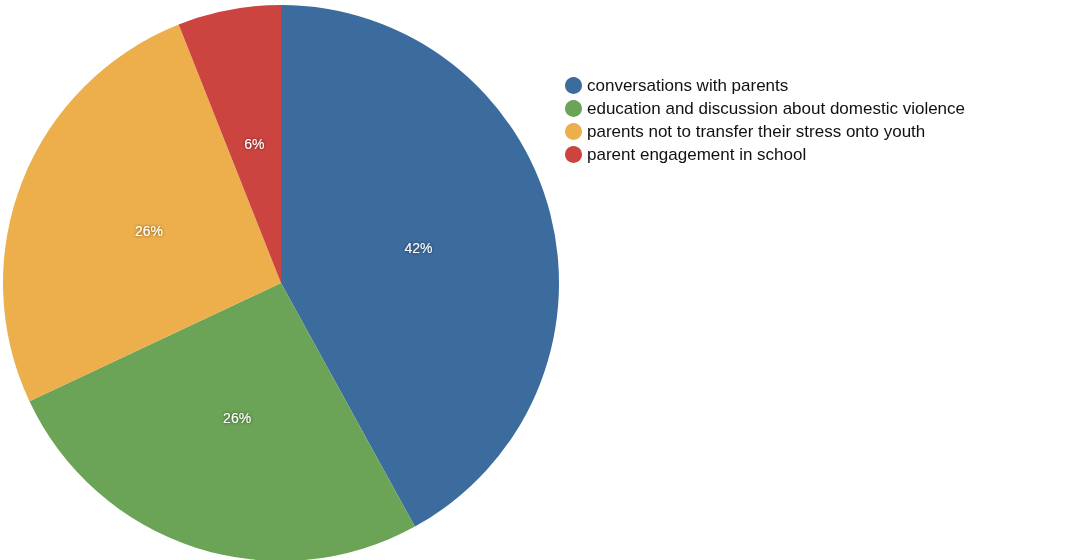  What do you see at coordinates (756, 131) in the screenshot?
I see `legend-label: parents not to transfer their stress onto youth` at bounding box center [756, 131].